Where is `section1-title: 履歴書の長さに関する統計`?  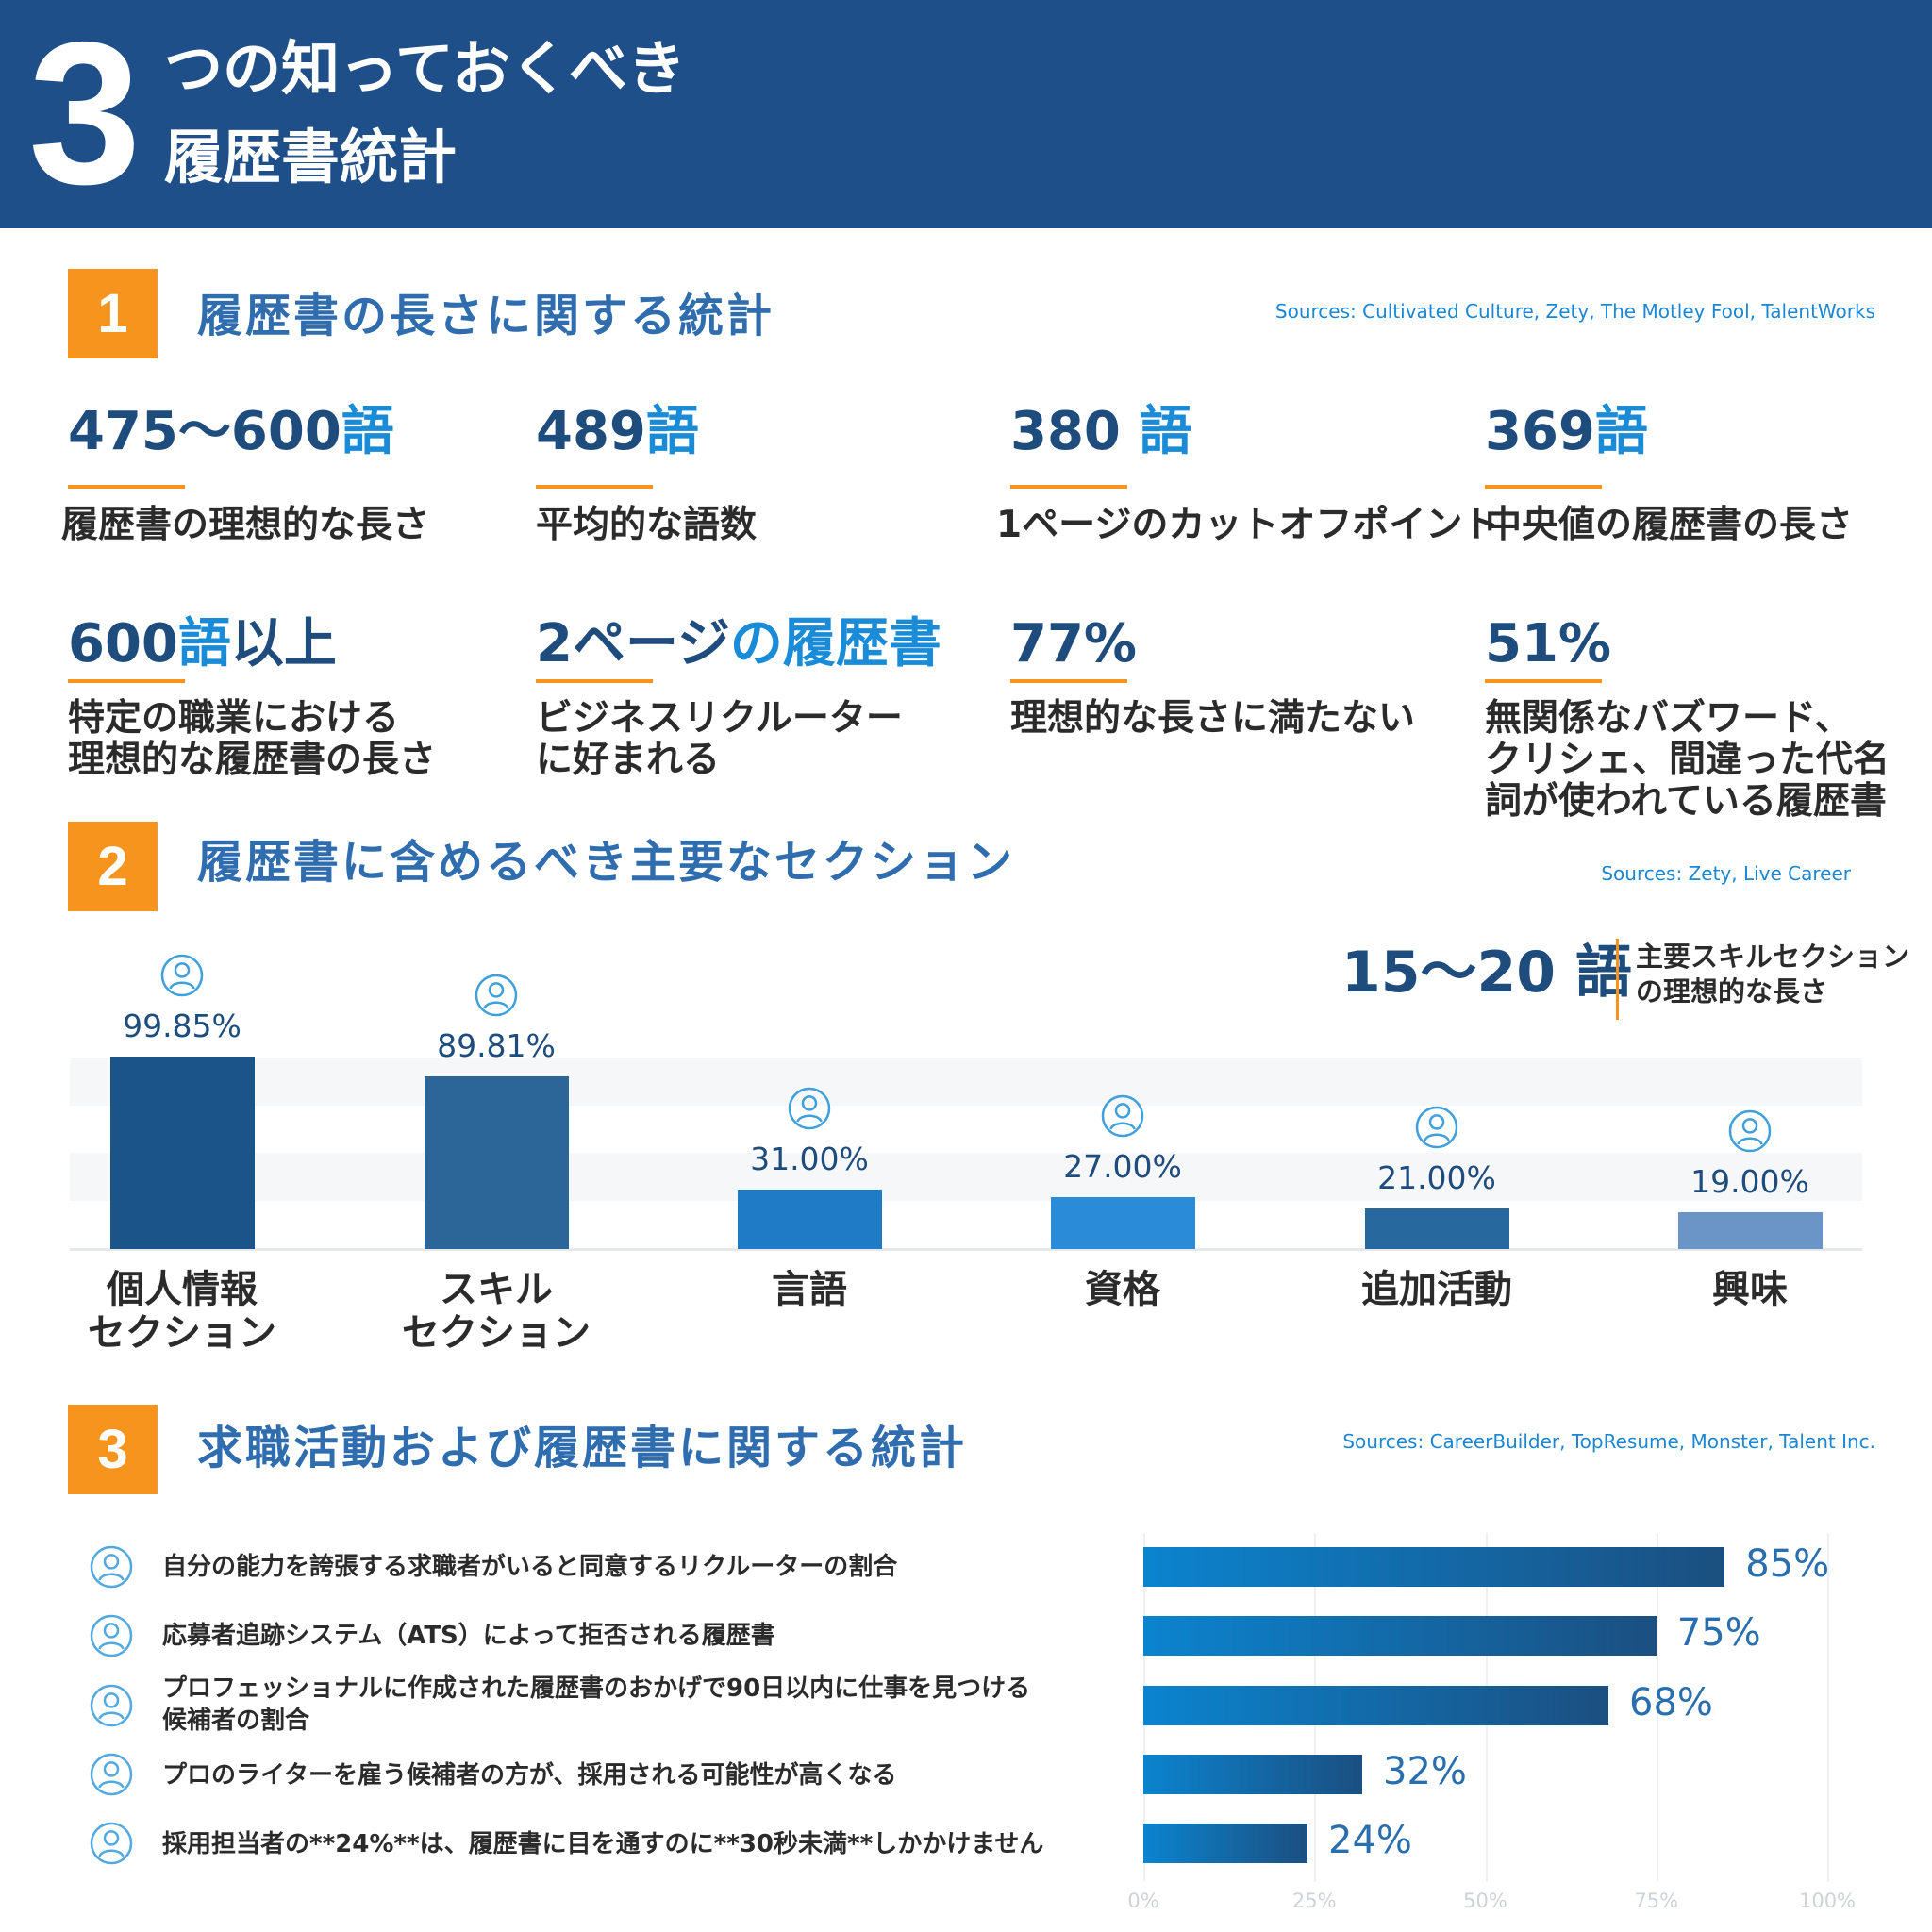
section1-title: 履歴書の長さに関する統計 is located at coordinates (486, 316).